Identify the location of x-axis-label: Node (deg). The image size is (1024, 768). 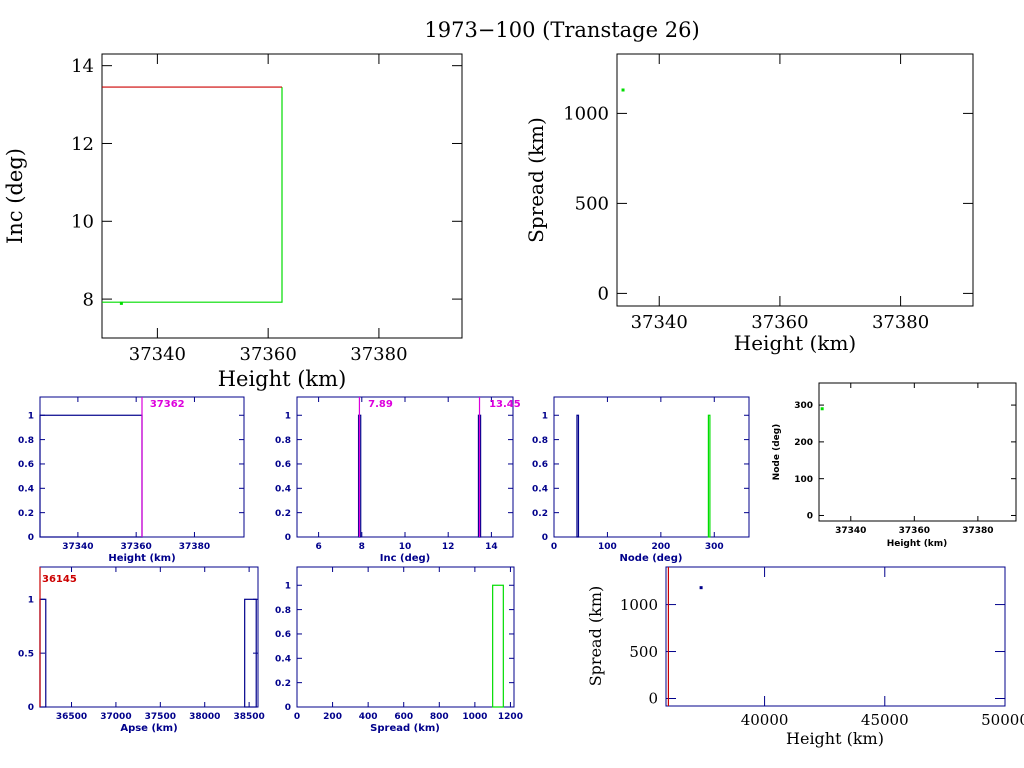
(651, 558).